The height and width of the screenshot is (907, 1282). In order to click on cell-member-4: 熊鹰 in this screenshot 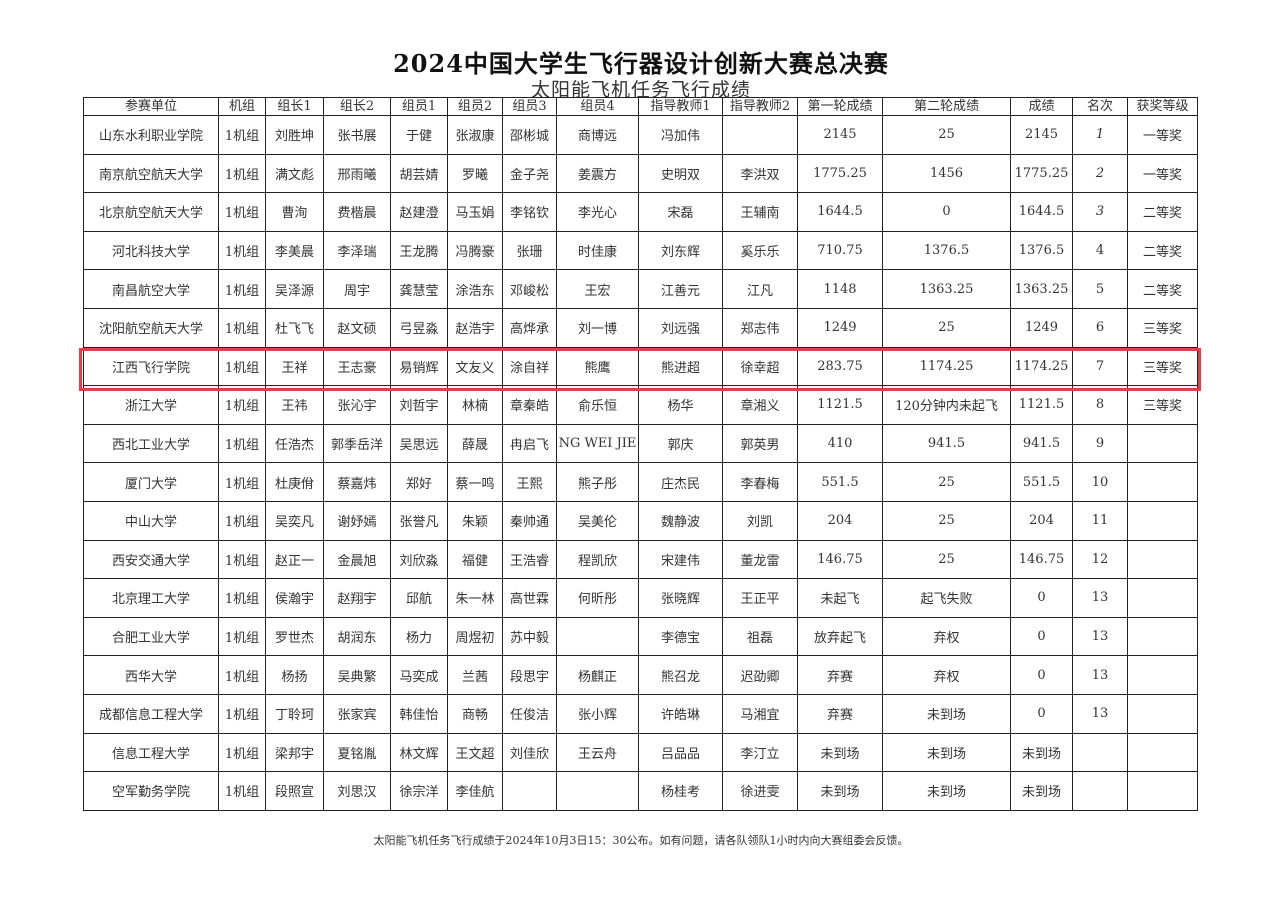, I will do `click(597, 366)`.